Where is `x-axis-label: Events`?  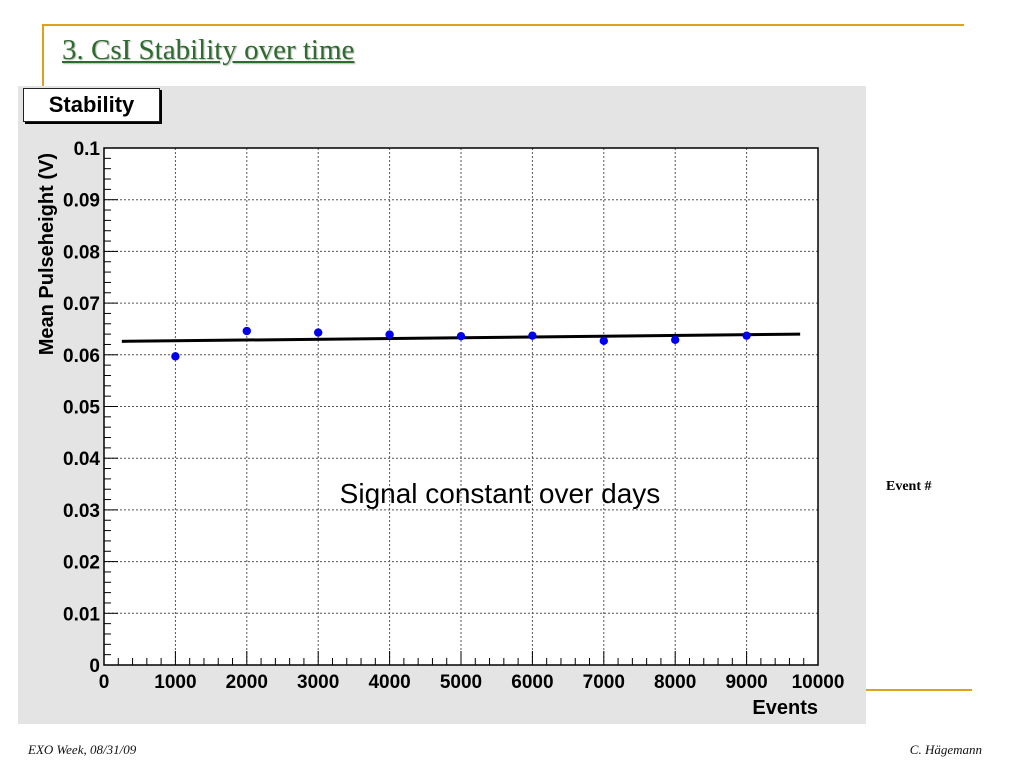 x-axis-label: Events is located at coordinates (785, 708).